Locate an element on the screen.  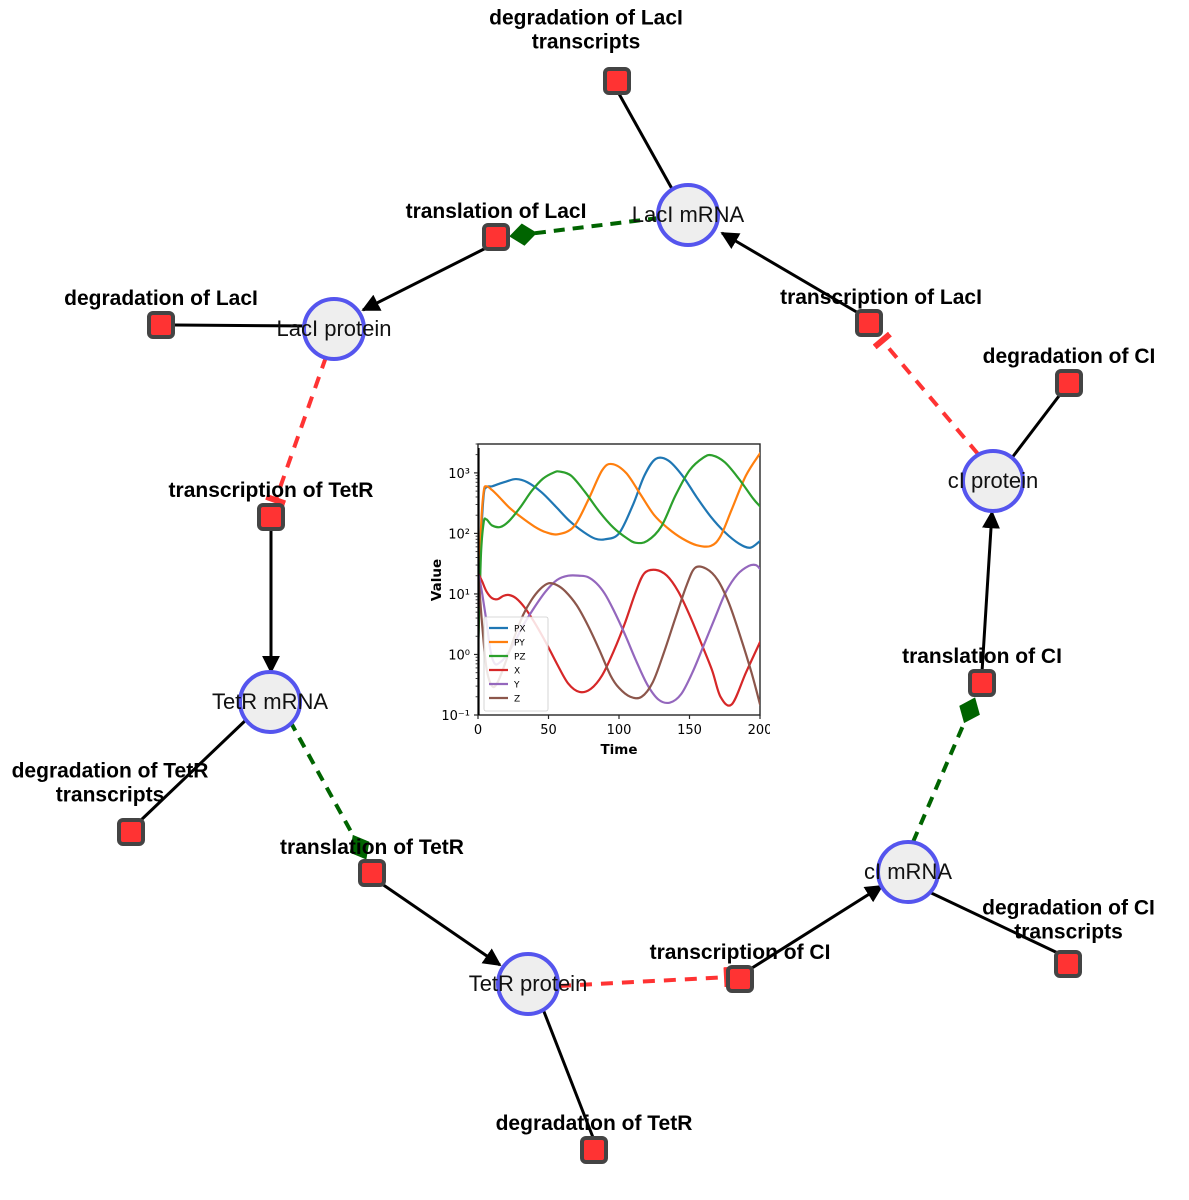
reaction-label-transcription-ci: transcription of CI is located at coordinates (740, 952).